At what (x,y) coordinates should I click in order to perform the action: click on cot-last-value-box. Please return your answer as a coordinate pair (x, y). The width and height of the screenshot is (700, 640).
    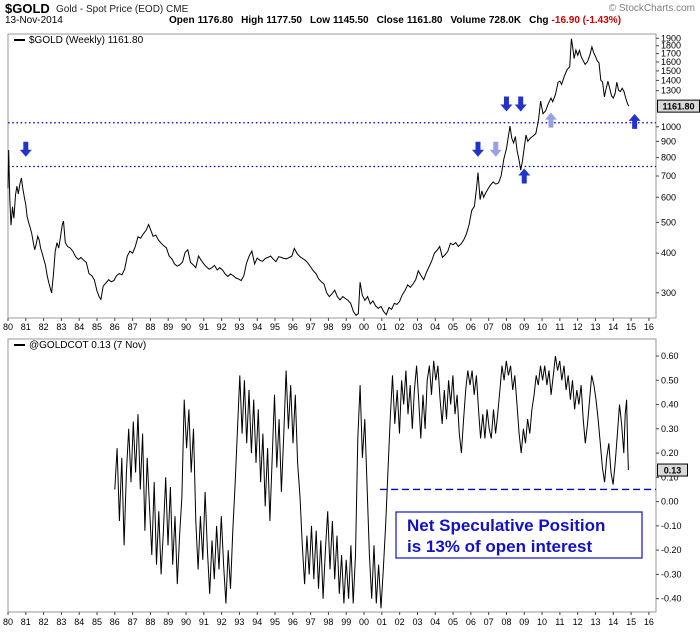
    Looking at the image, I should click on (672, 470).